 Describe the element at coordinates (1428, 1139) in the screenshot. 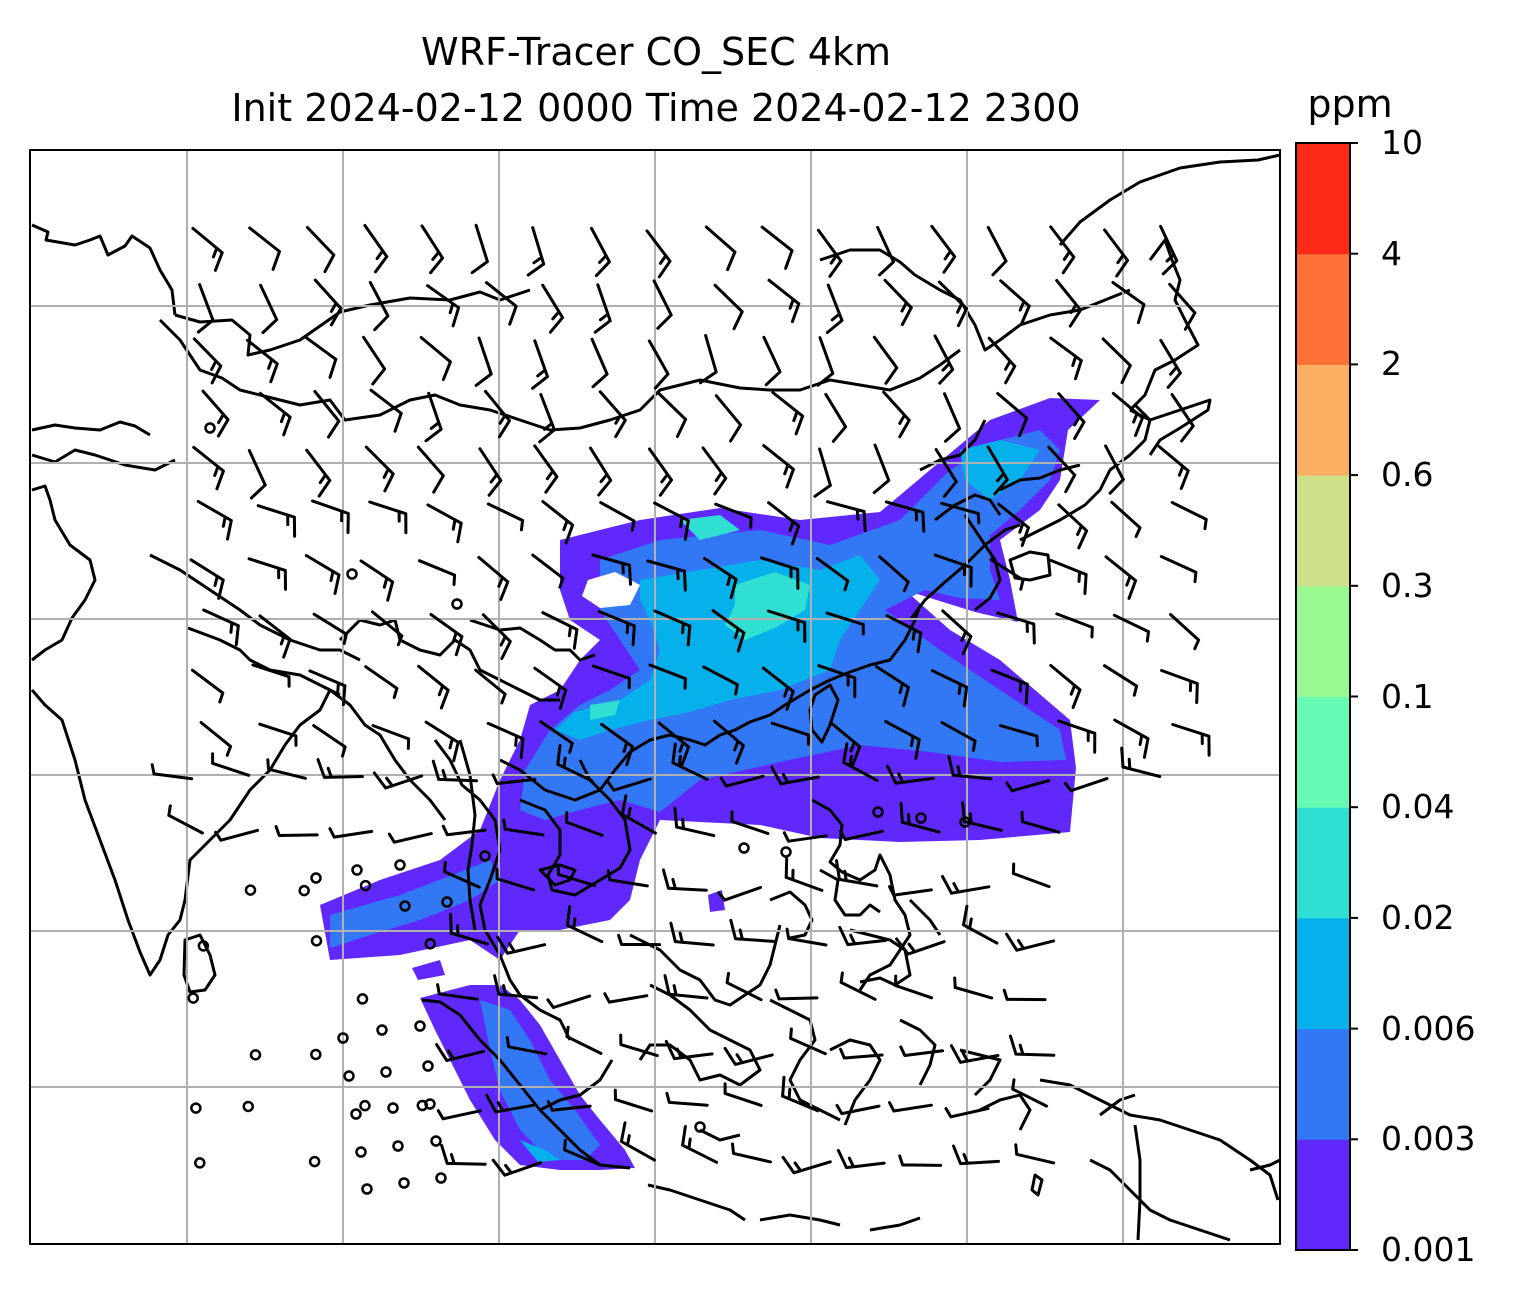

I see `colorbar-tick-label: 0.003` at that location.